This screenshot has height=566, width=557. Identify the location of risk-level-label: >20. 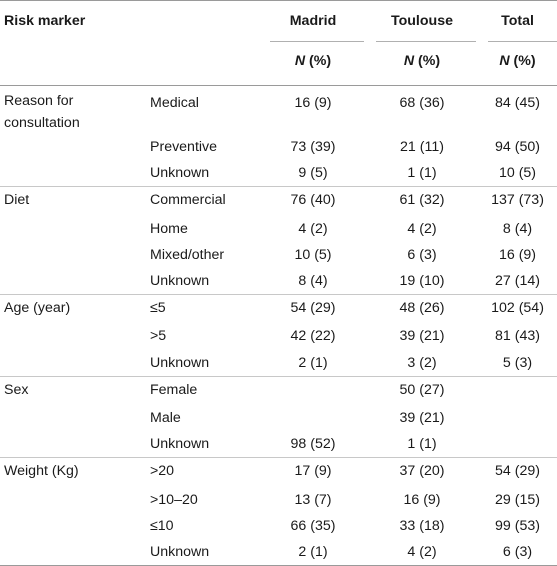
(162, 471).